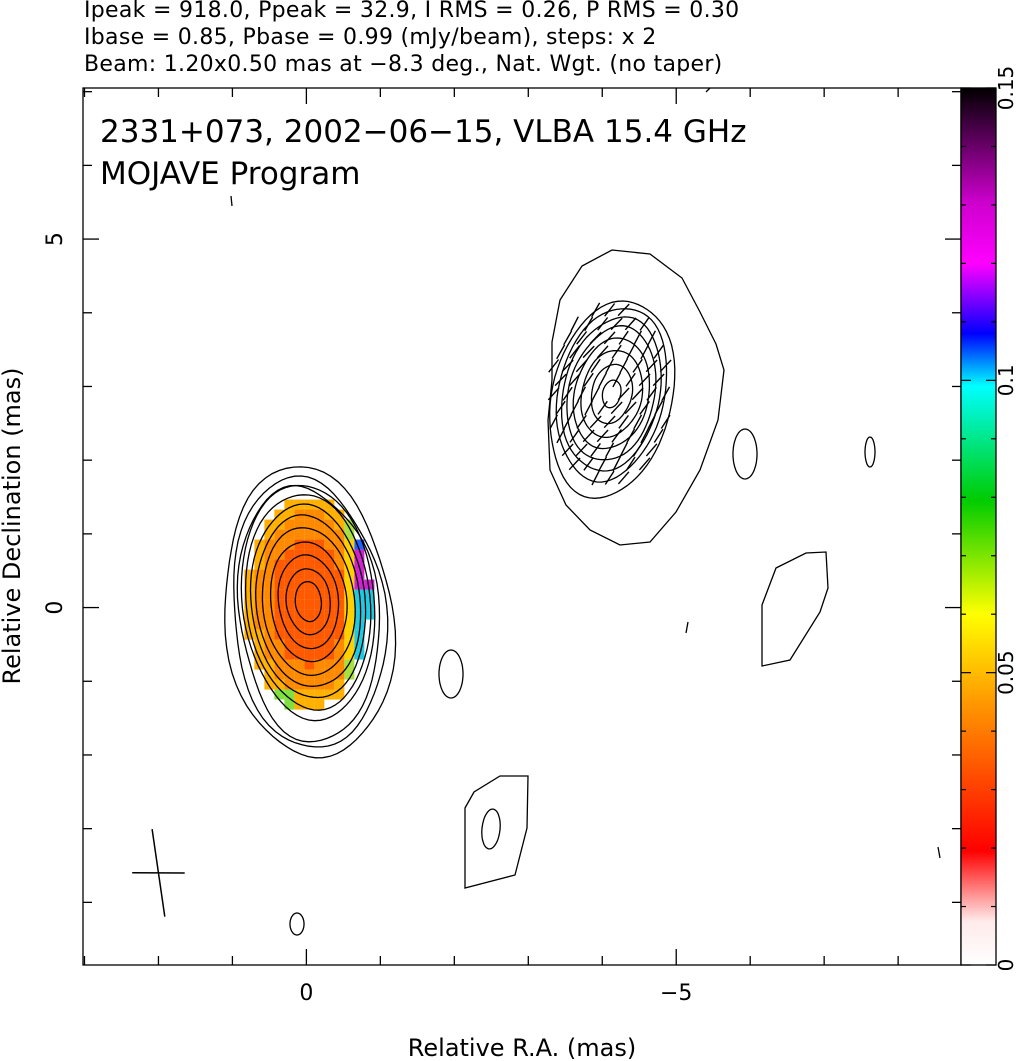 This screenshot has width=1022, height=1061. Describe the element at coordinates (1006, 965) in the screenshot. I see `colorbar-tick-label: 0` at that location.